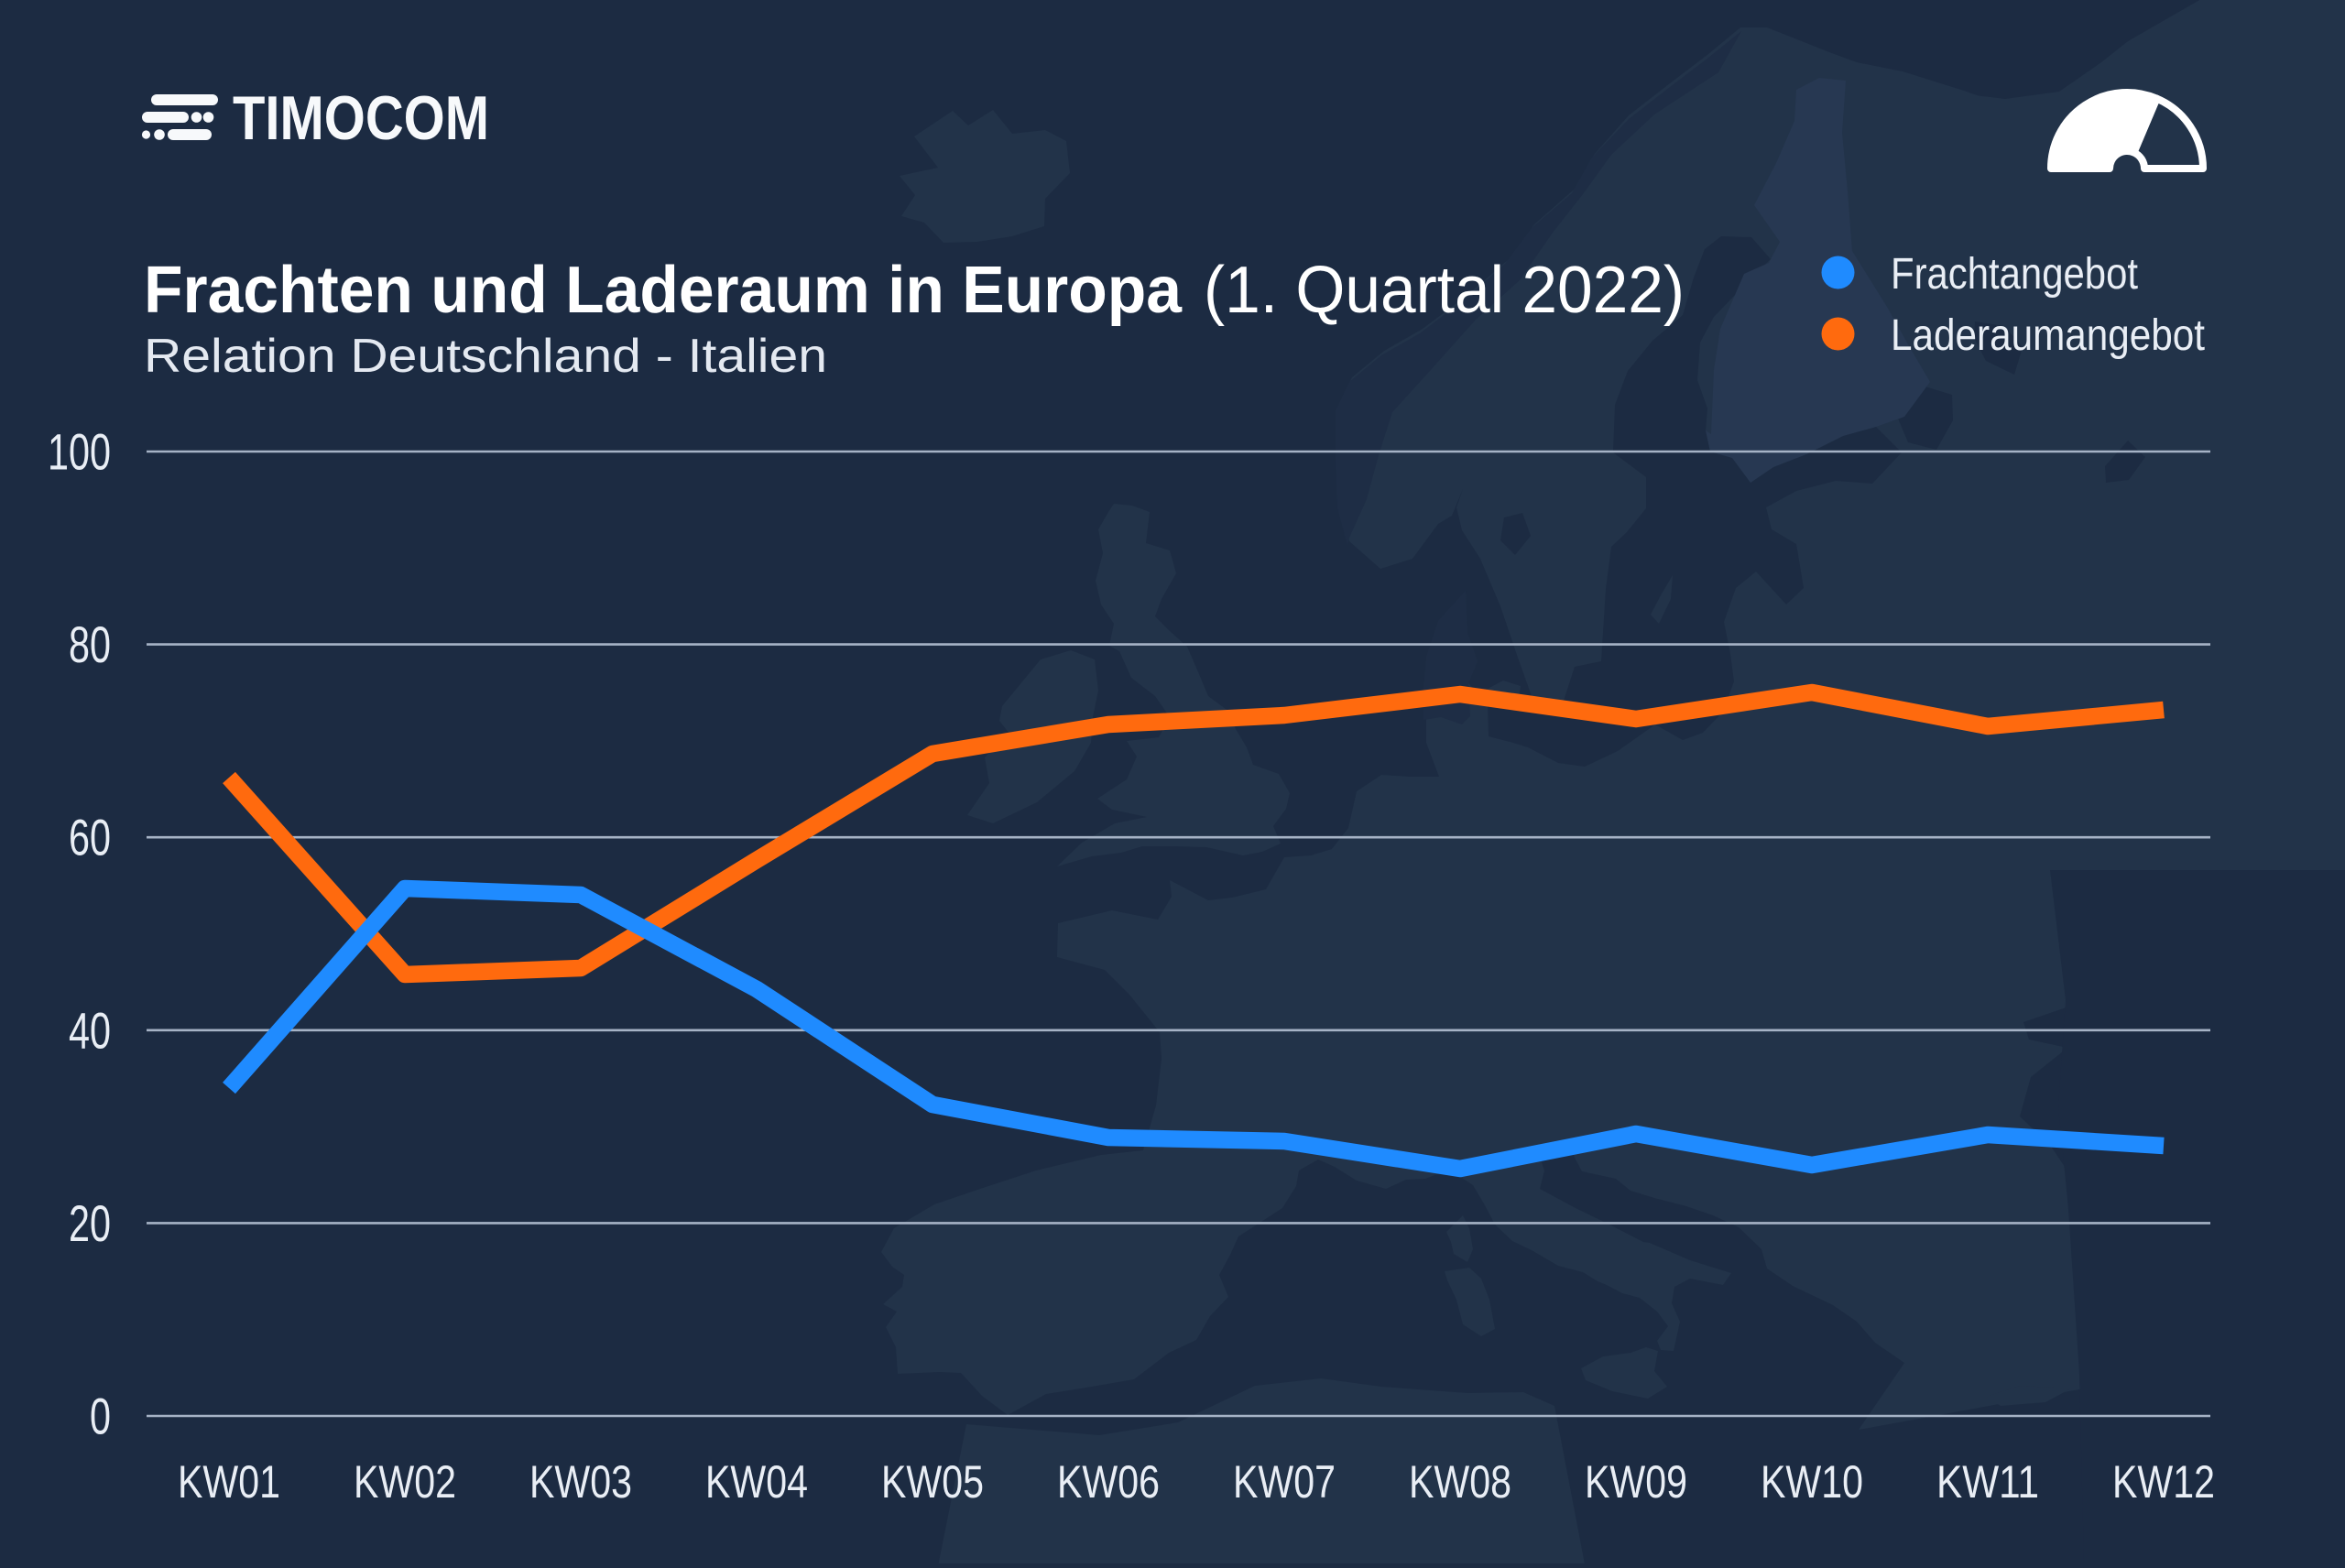 The height and width of the screenshot is (1568, 2345). What do you see at coordinates (1284, 1482) in the screenshot?
I see `svg-text: KW07` at bounding box center [1284, 1482].